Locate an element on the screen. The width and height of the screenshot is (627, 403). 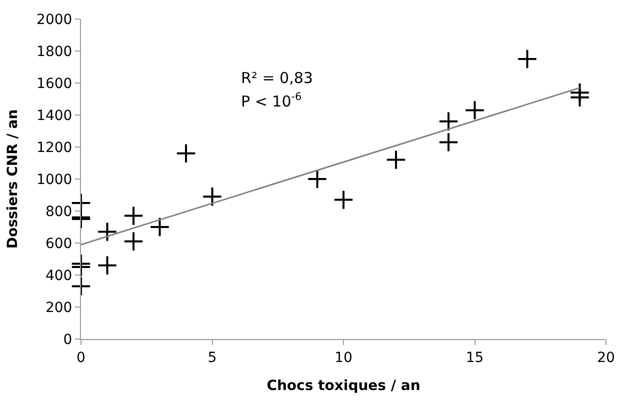
x-tick-label: 10 is located at coordinates (343, 358).